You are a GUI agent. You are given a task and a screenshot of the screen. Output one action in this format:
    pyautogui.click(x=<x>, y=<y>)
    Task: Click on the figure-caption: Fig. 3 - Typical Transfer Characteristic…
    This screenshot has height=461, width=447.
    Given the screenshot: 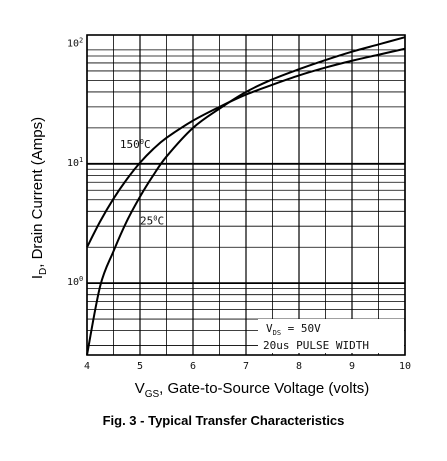 What is the action you would take?
    pyautogui.click(x=223, y=420)
    